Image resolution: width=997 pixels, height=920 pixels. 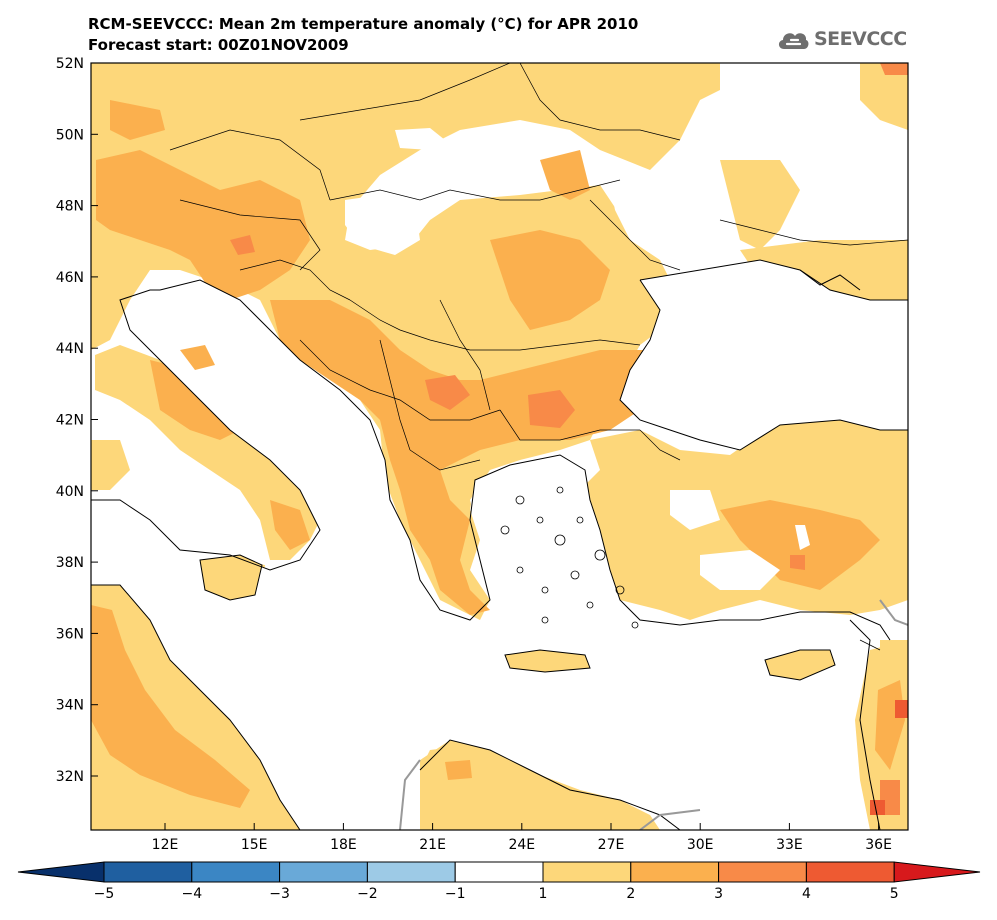 I want to click on lat-tick-label: 36N, so click(x=70, y=634).